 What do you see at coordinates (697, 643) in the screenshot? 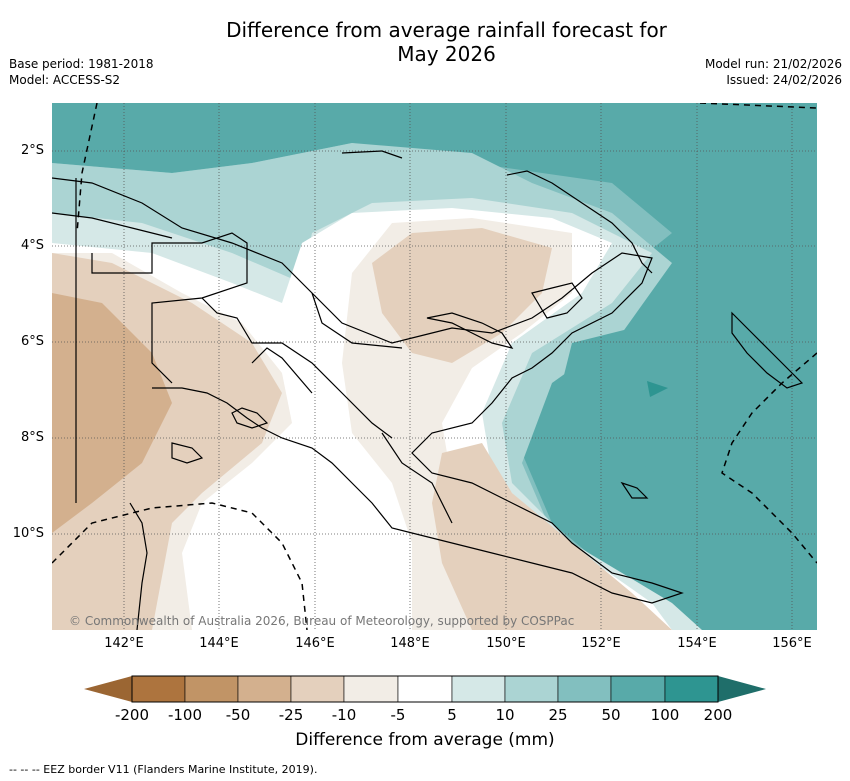
I see `lon-label-154e: 154°E` at bounding box center [697, 643].